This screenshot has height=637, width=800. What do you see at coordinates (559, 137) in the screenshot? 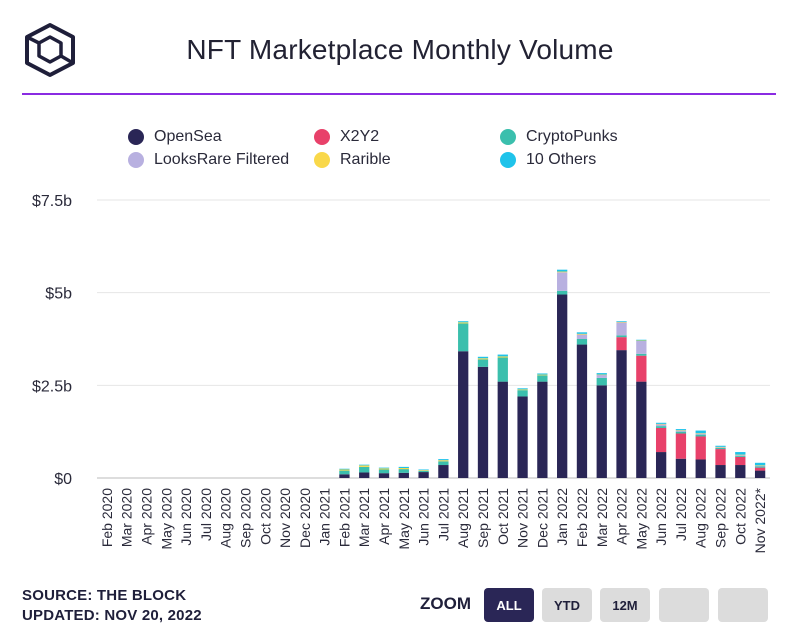
I see `legend-item-cryptopunks: CryptoPunks` at bounding box center [559, 137].